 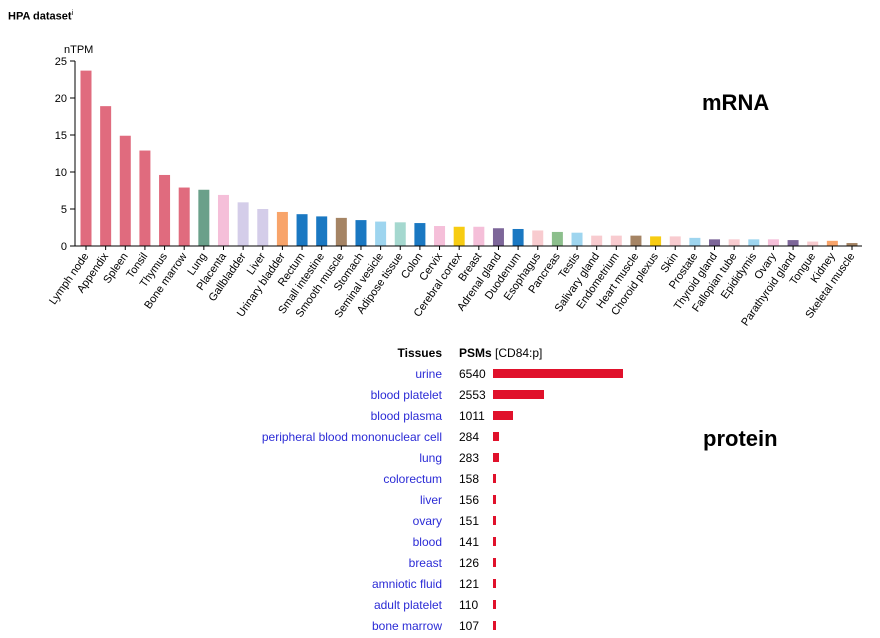 I want to click on bar-bone-marrow, so click(x=184, y=216).